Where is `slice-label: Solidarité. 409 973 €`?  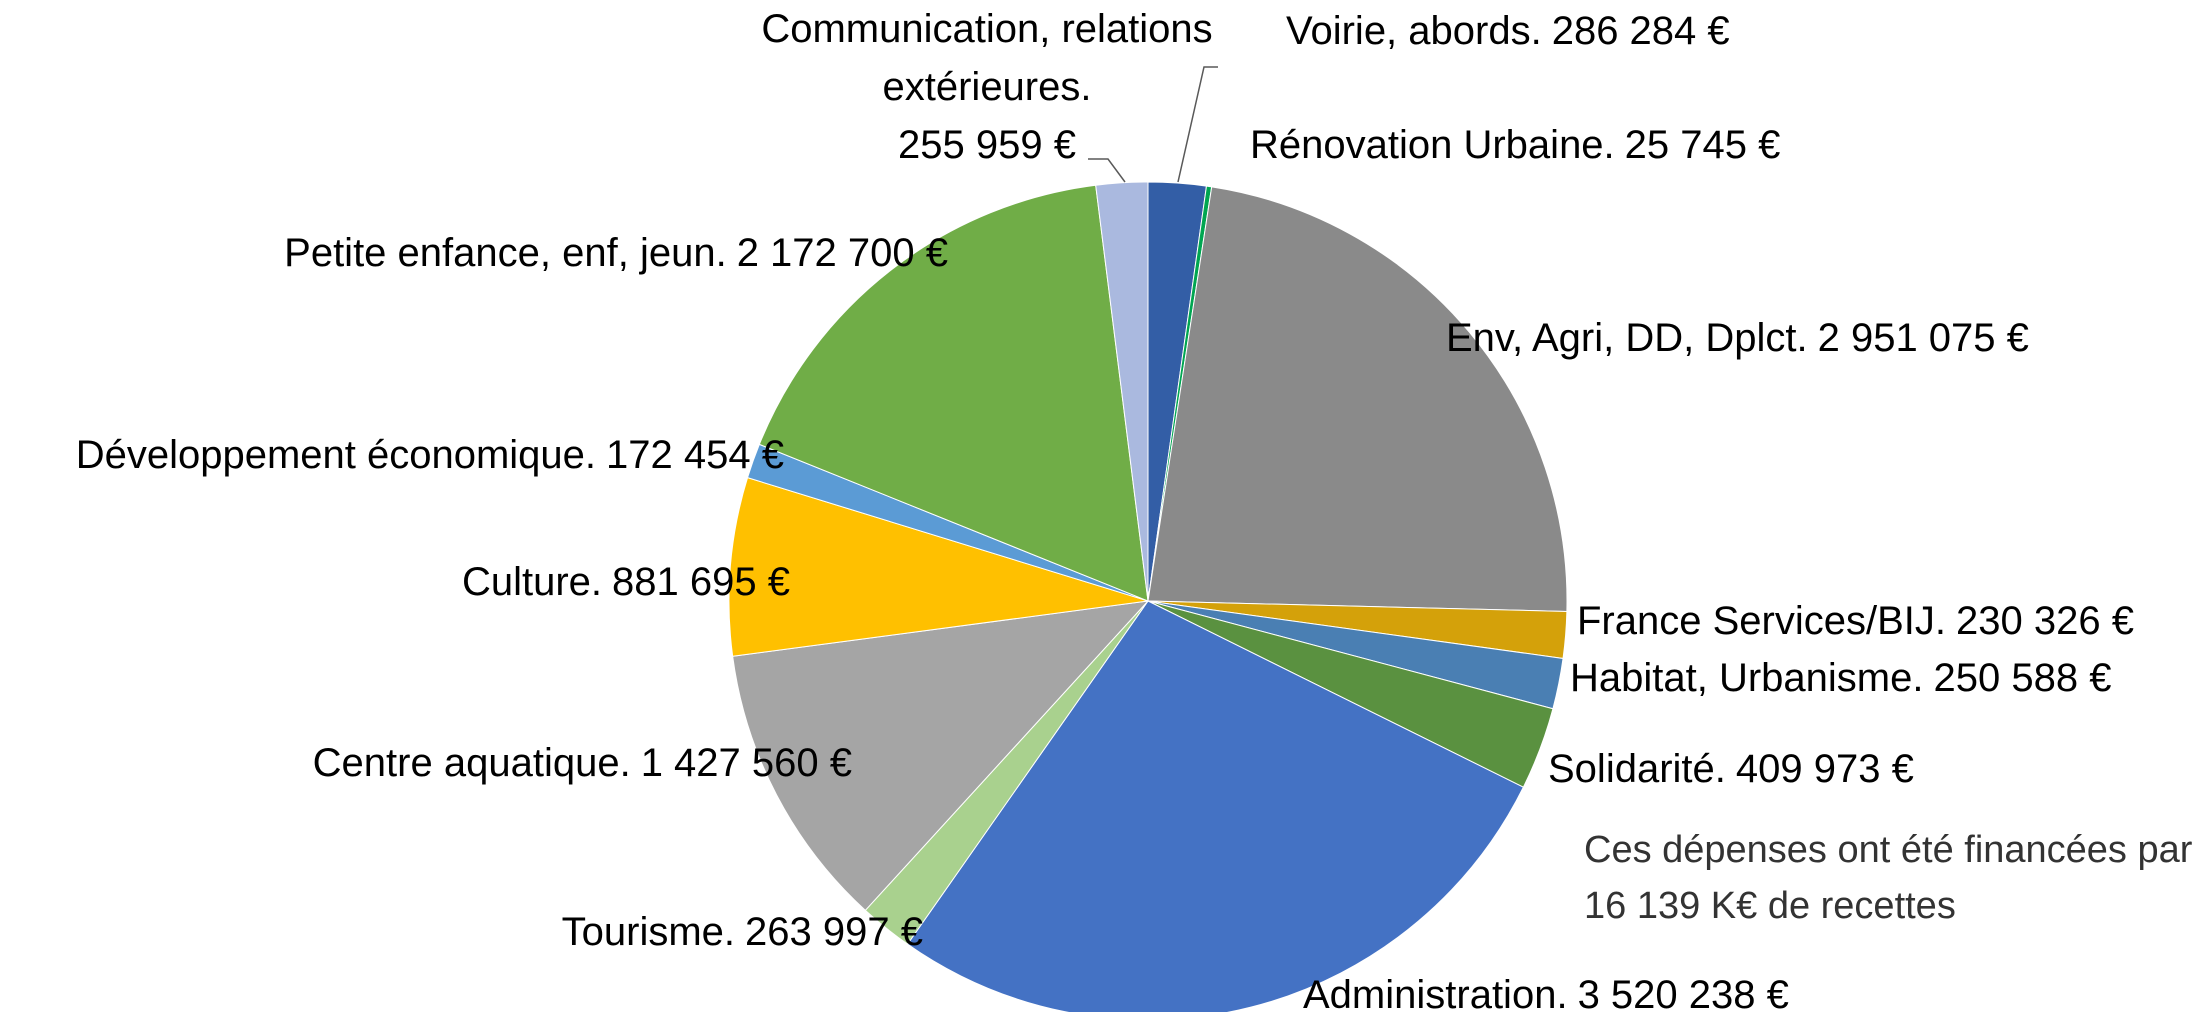
slice-label: Solidarité. 409 973 € is located at coordinates (1731, 769).